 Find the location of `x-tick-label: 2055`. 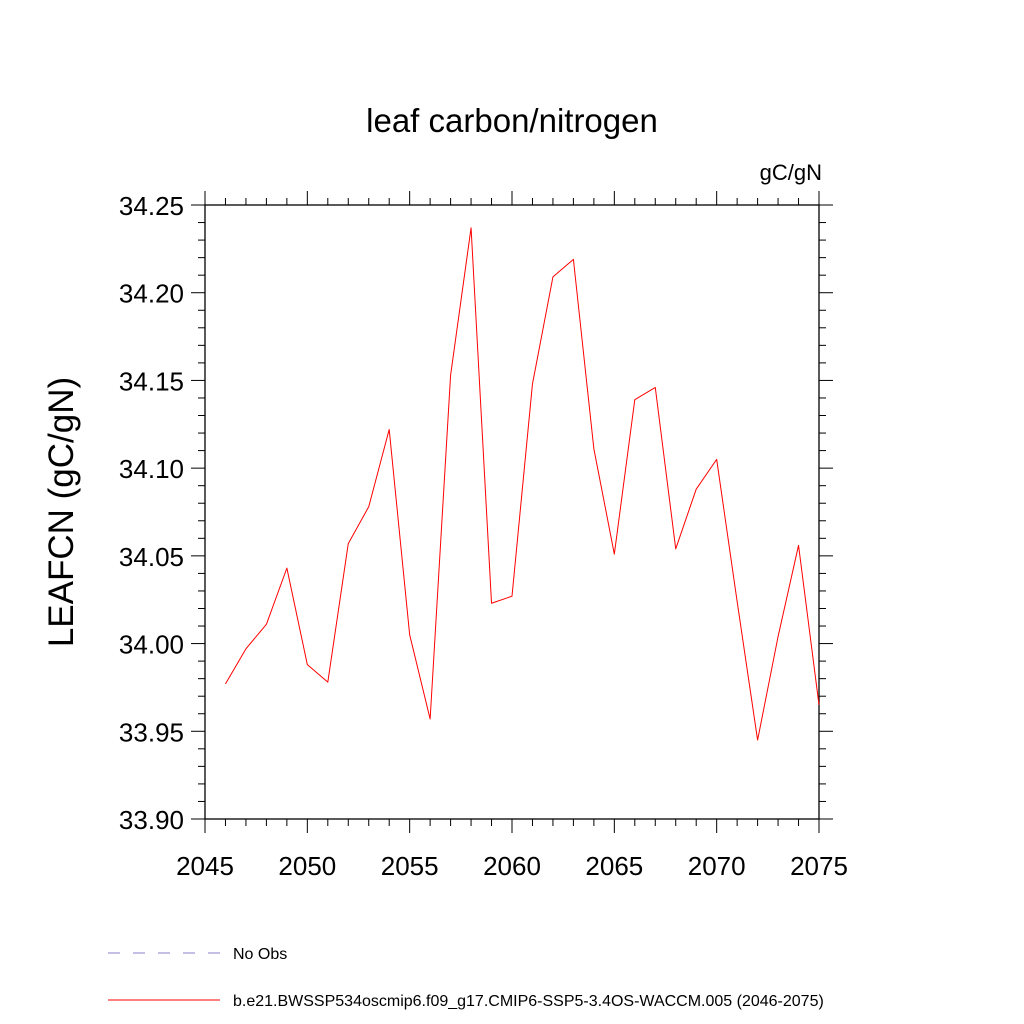

x-tick-label: 2055 is located at coordinates (410, 866).